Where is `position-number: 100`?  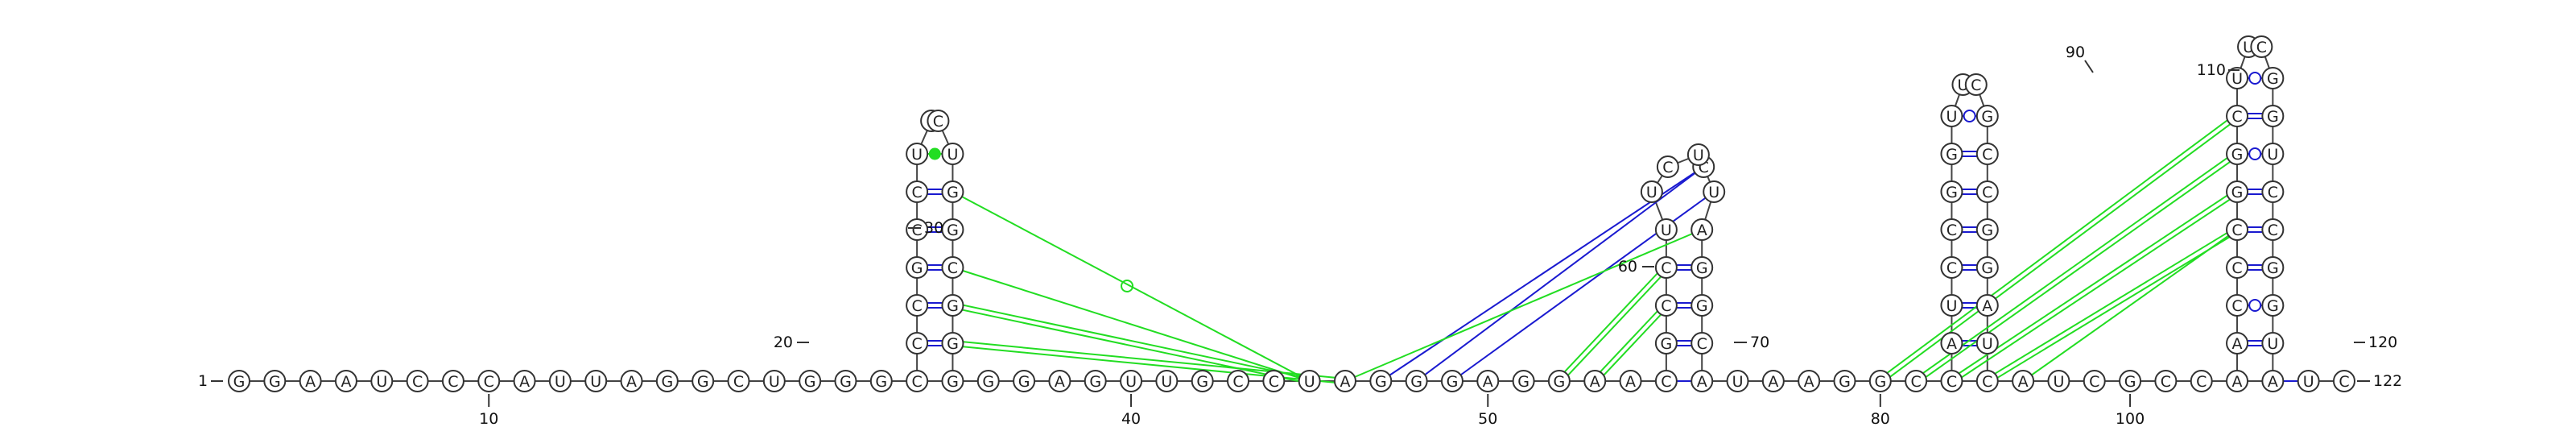
position-number: 100 is located at coordinates (2130, 410).